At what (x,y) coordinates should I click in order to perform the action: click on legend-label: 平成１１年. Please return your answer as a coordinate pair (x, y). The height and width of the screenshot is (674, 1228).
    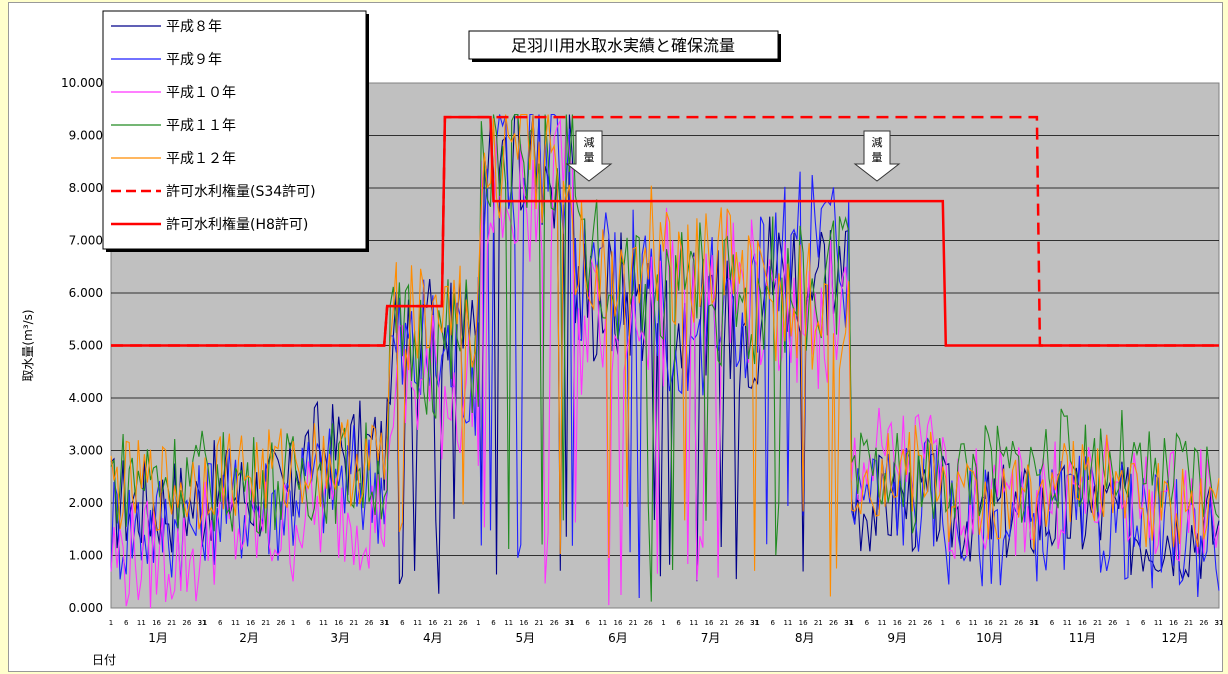
    Looking at the image, I should click on (201, 126).